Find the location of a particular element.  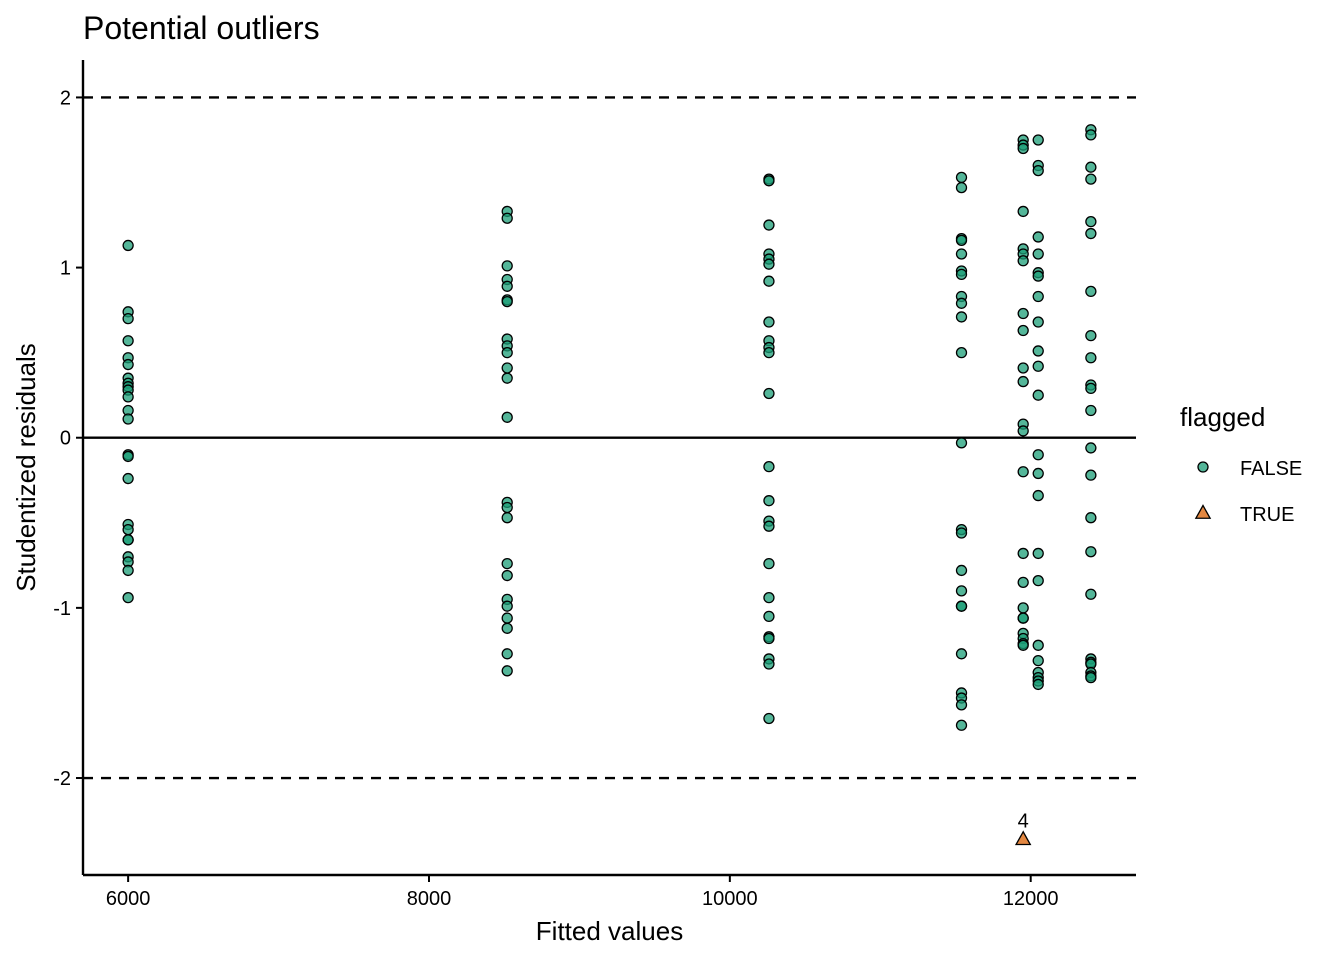

y-axis-title: Studentized residuals is located at coordinates (26, 467).